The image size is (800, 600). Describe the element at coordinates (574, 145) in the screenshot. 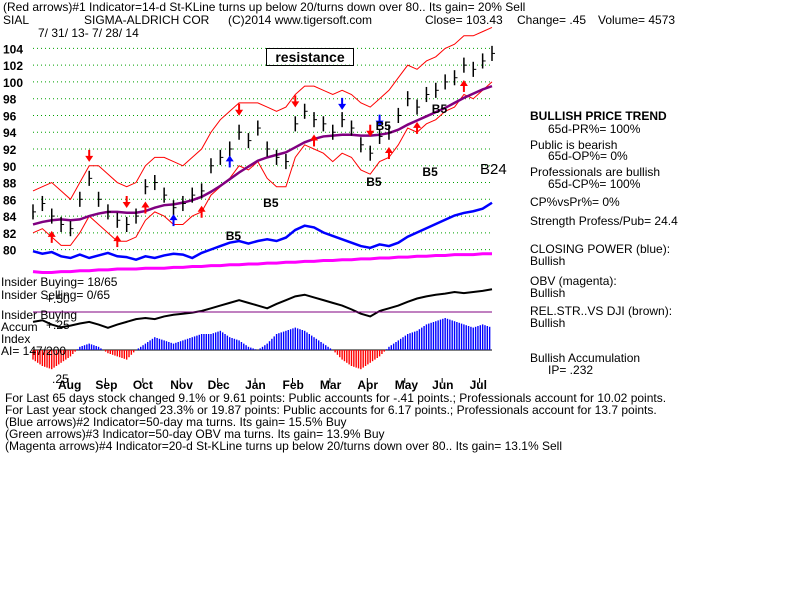

I see `public-title: Public is bearish` at that location.